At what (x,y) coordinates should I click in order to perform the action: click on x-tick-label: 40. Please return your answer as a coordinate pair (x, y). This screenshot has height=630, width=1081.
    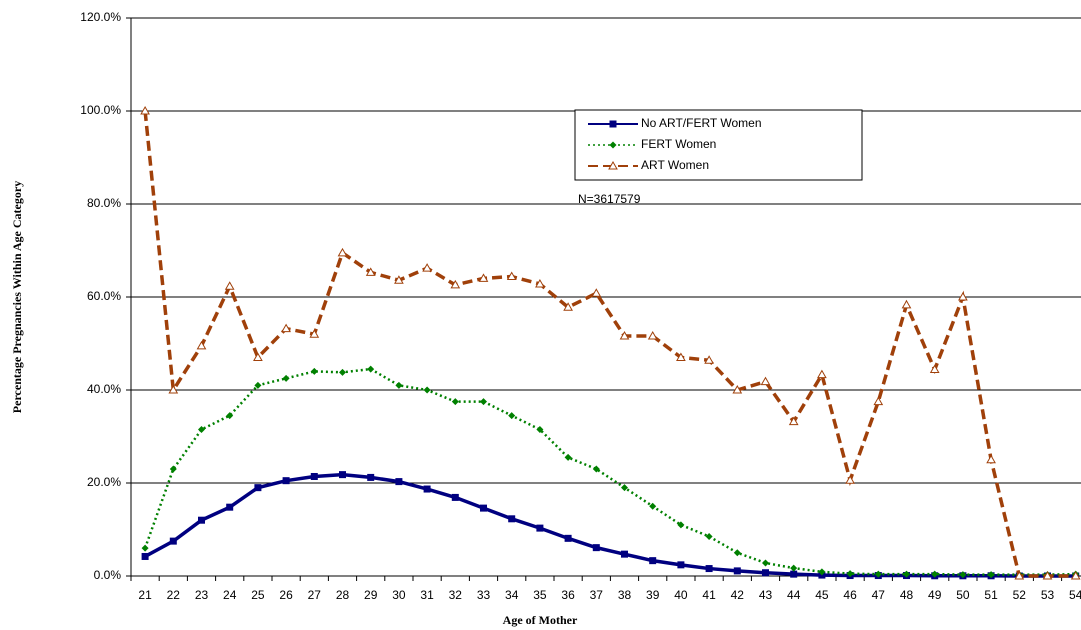
    Looking at the image, I should click on (681, 595).